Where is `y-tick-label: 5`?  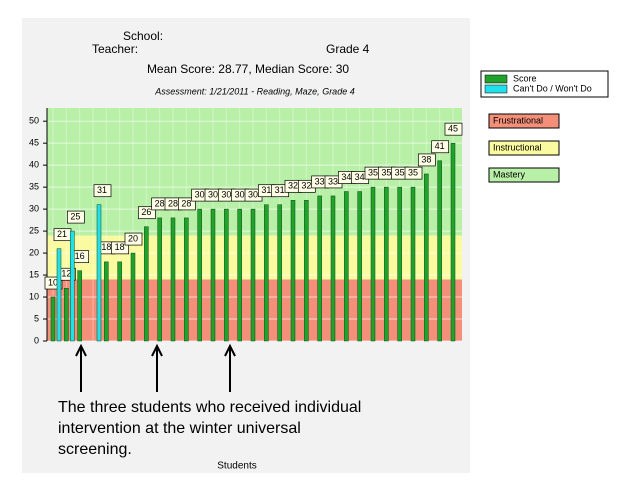 y-tick-label: 5 is located at coordinates (36, 318).